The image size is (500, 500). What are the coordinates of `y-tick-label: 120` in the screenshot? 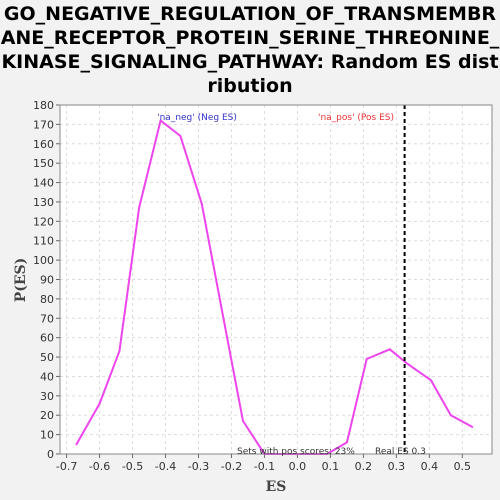 It's located at (43, 221).